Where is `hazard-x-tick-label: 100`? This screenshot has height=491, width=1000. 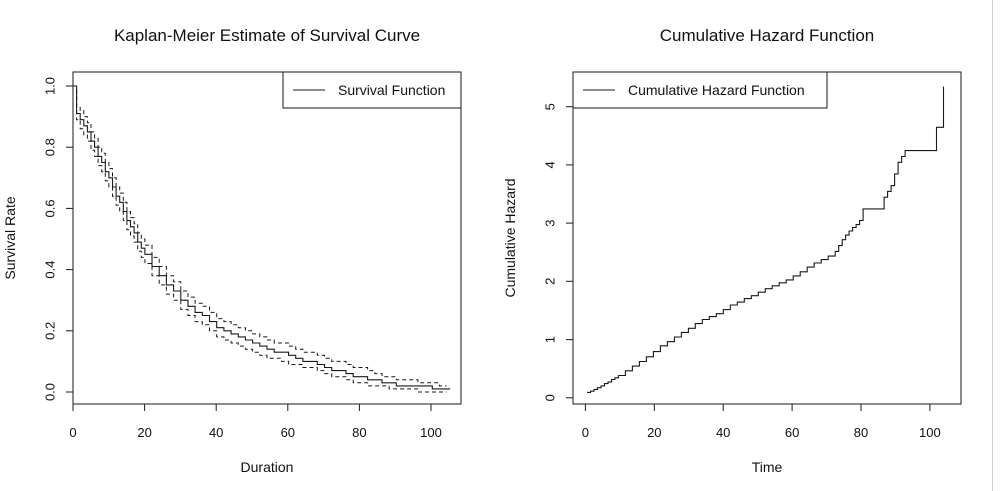
hazard-x-tick-label: 100 is located at coordinates (930, 432).